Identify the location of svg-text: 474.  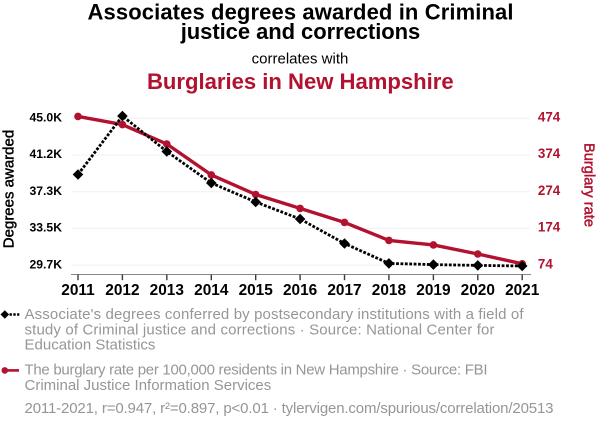
(549, 117).